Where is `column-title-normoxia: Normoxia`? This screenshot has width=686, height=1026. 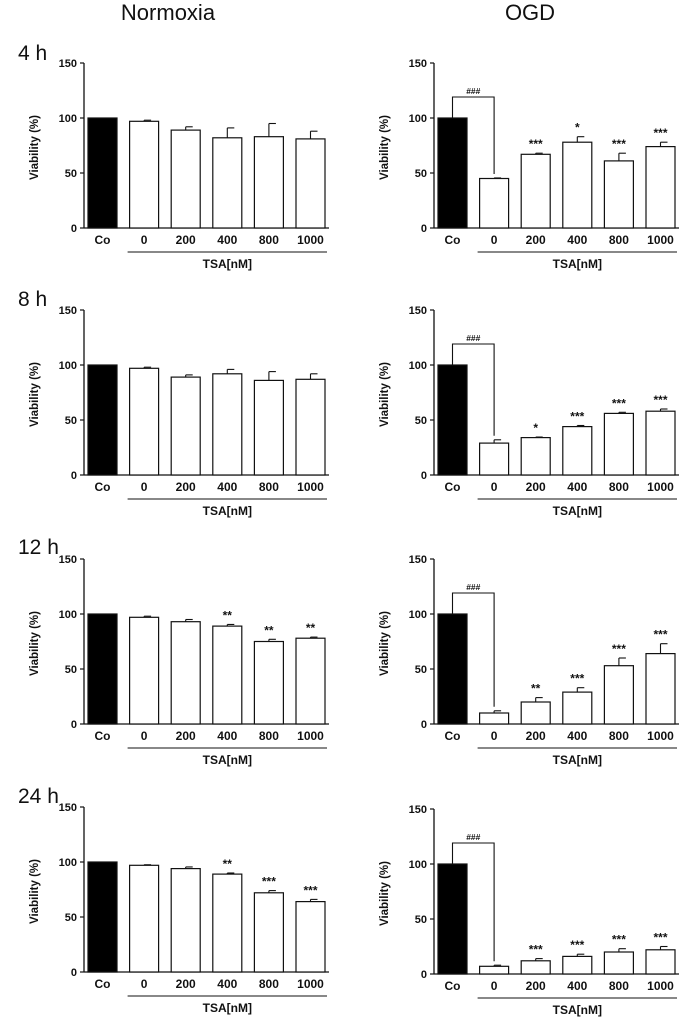
column-title-normoxia: Normoxia is located at coordinates (168, 12).